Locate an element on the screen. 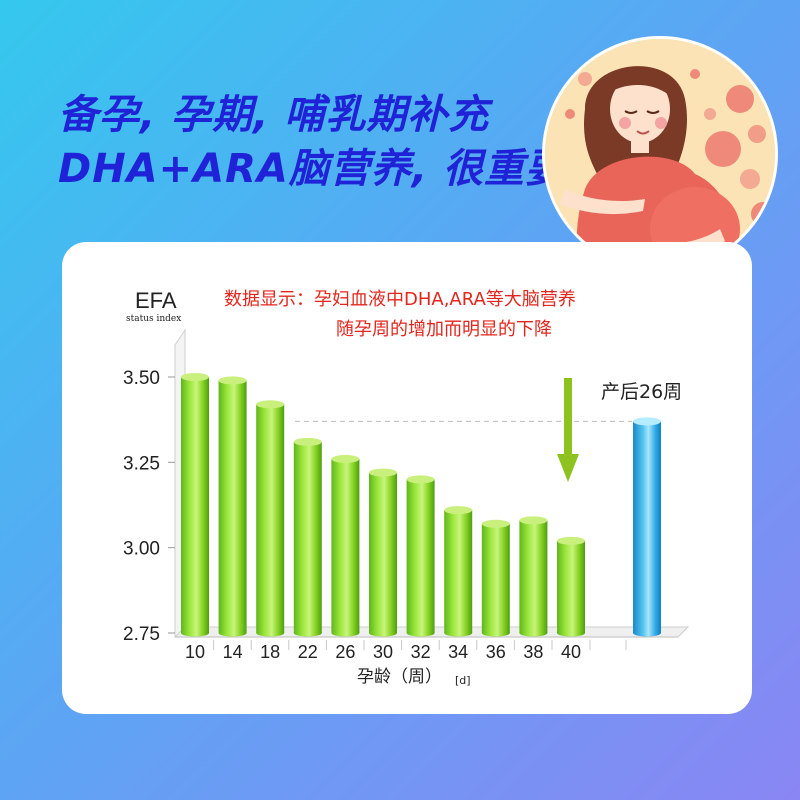  x-tick-label: 34 is located at coordinates (458, 652).